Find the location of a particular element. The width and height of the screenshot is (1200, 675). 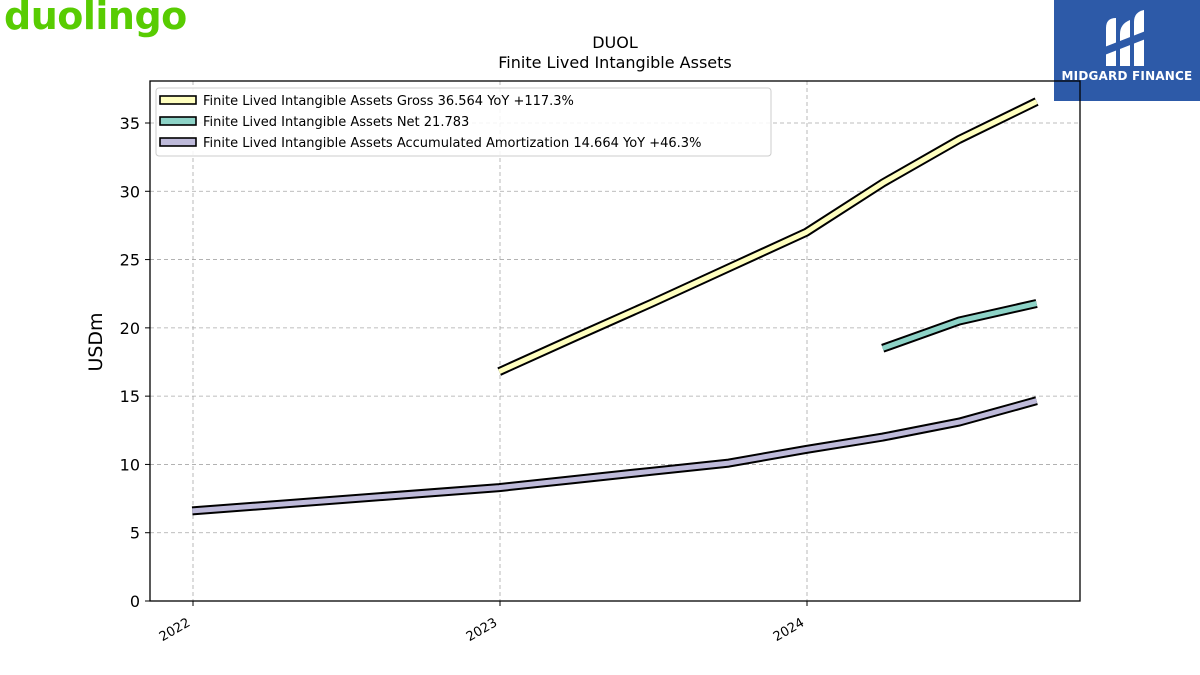

y-axis-label: USDm is located at coordinates (96, 341).